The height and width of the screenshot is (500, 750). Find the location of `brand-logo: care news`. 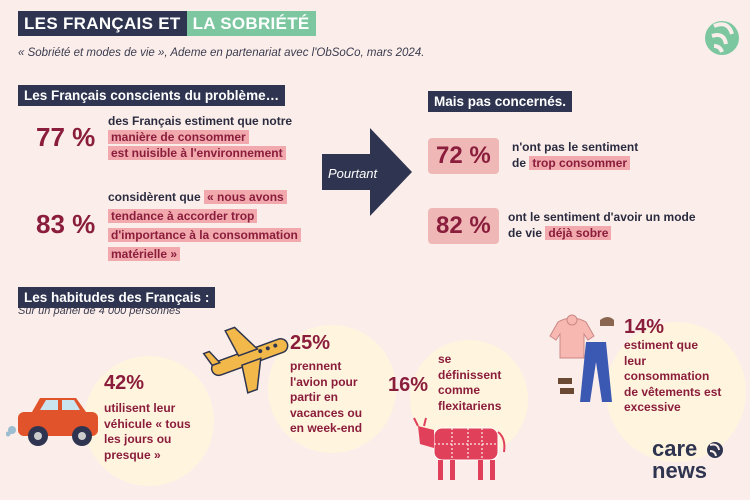

brand-logo: care news is located at coordinates (679, 460).